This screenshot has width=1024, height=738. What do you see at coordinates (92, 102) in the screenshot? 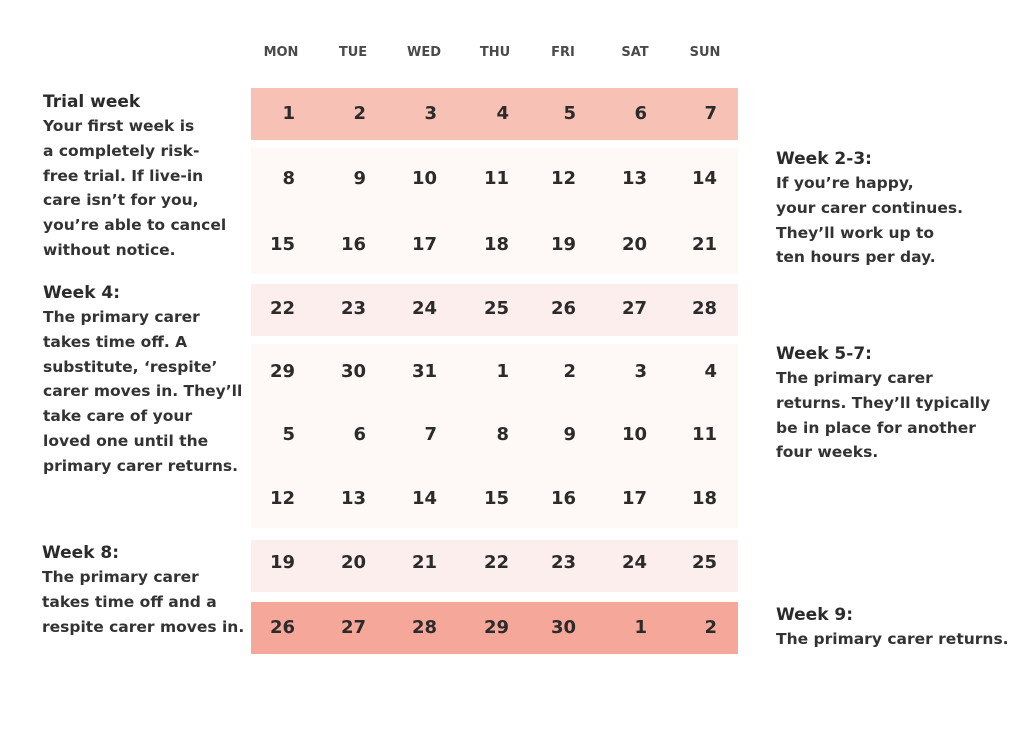
I see `note-trial-week-title: Trial week` at bounding box center [92, 102].